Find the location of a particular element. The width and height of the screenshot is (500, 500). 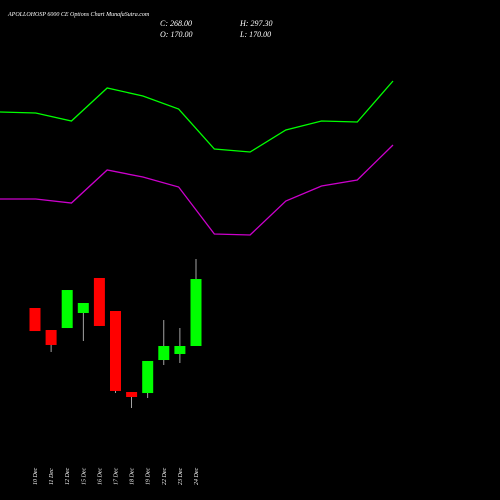

x-tick-label: 16 Dec is located at coordinates (100, 476).